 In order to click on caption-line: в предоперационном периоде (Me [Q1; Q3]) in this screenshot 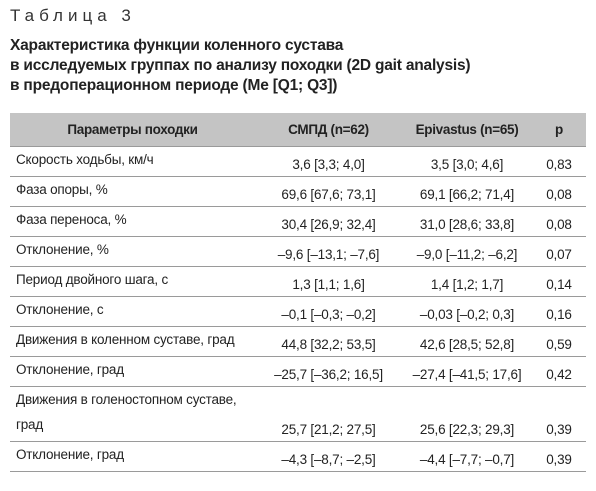, I will do `click(174, 85)`.